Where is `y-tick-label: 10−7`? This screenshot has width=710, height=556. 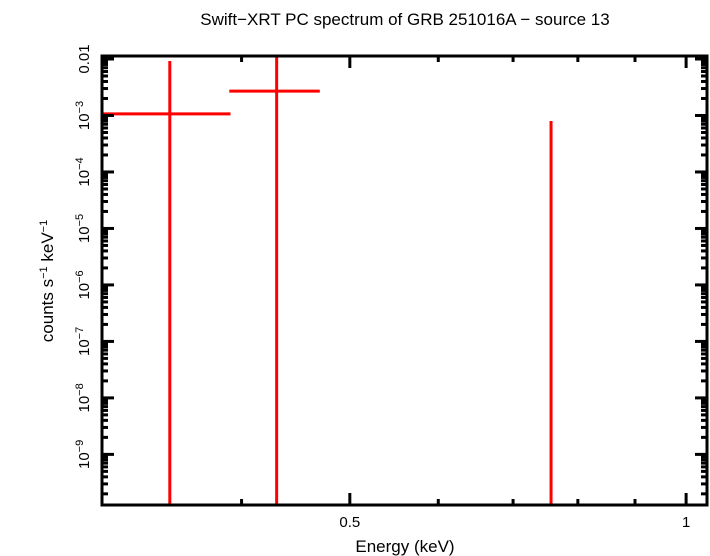
y-tick-label: 10−7 is located at coordinates (83, 341).